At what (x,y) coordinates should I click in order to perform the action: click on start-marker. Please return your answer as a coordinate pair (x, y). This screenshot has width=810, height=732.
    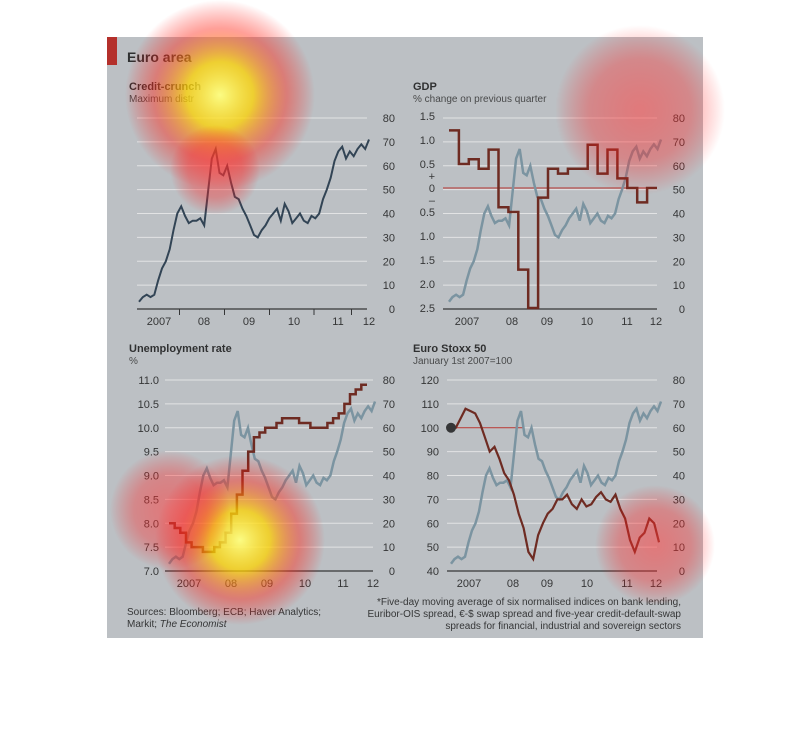
    Looking at the image, I should click on (451, 427).